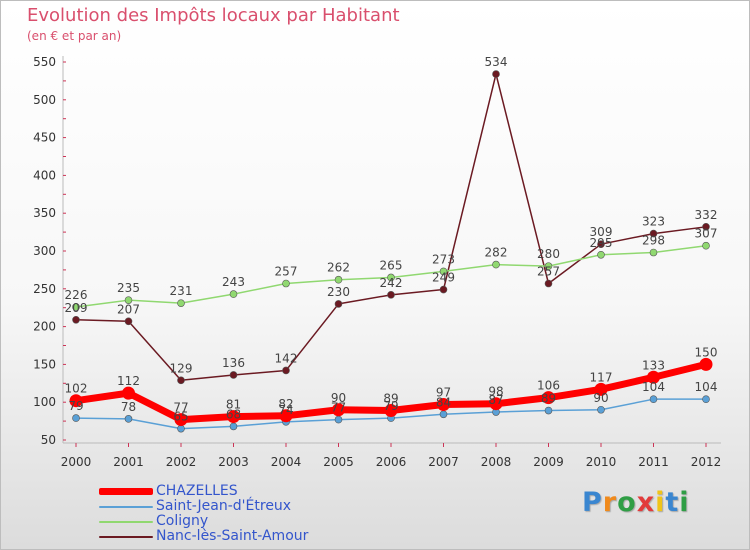  I want to click on data-label: 298, so click(653, 241).